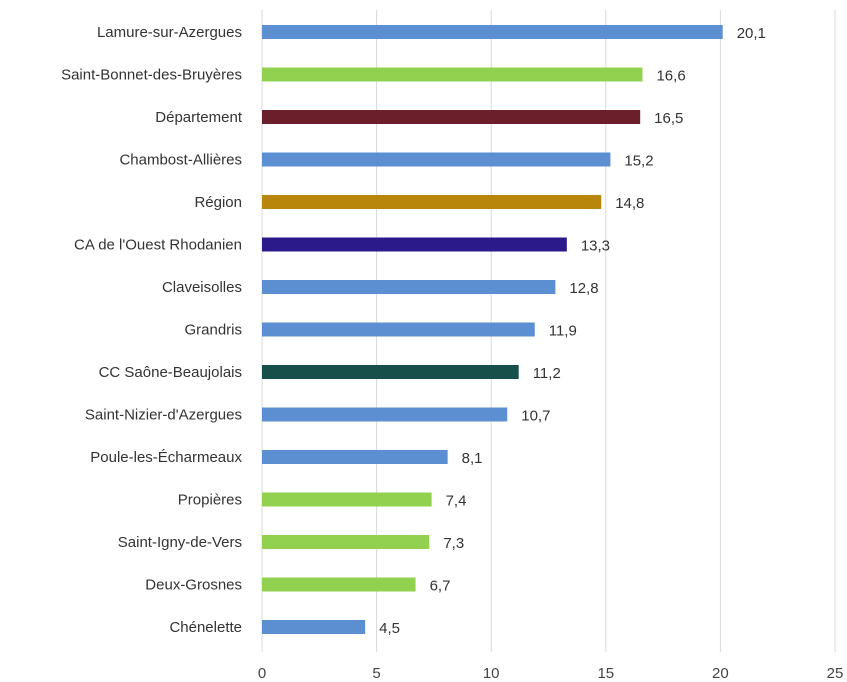 Image resolution: width=847 pixels, height=682 pixels. I want to click on category-label: Deux-Grosnes, so click(193, 585).